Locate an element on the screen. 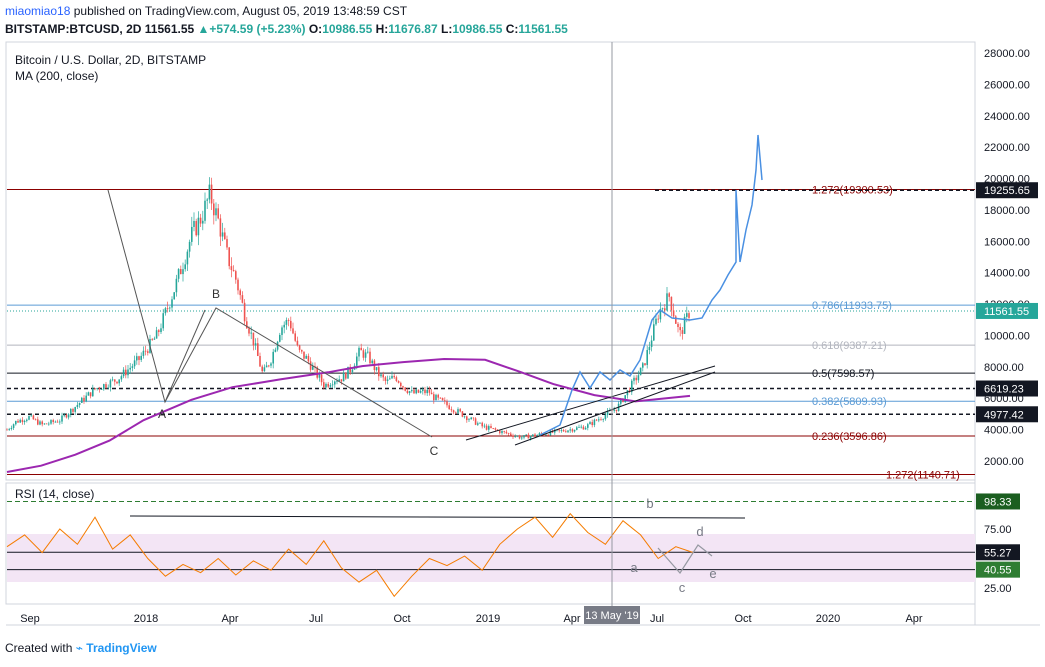 The image size is (1045, 667). rsi-wave-label: b is located at coordinates (649, 503).